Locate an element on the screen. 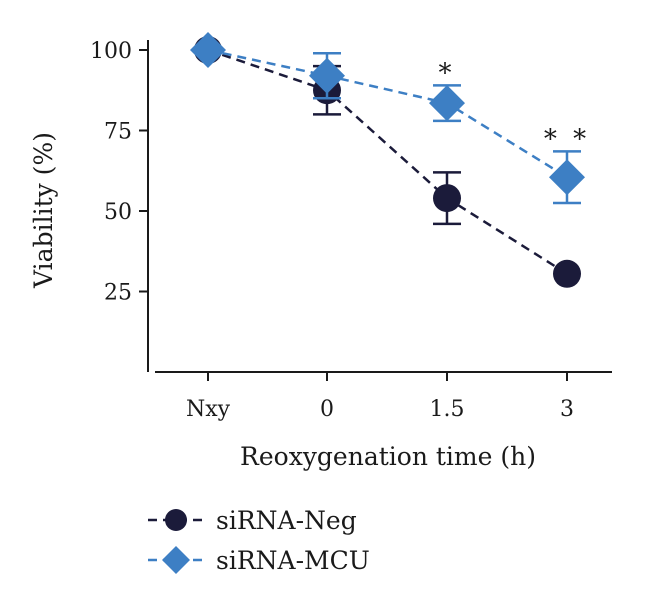  annotation-layer: * * * is located at coordinates (514, 106).